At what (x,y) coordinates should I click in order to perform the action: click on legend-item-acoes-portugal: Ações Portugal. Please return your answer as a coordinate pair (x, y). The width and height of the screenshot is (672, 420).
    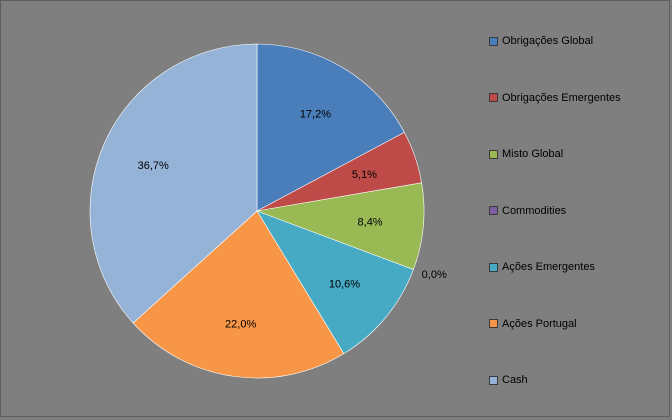
    Looking at the image, I should click on (533, 324).